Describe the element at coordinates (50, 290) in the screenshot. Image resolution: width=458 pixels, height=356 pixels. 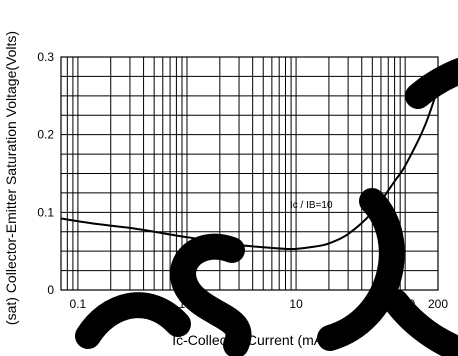
I see `y-tick-label: 0` at that location.